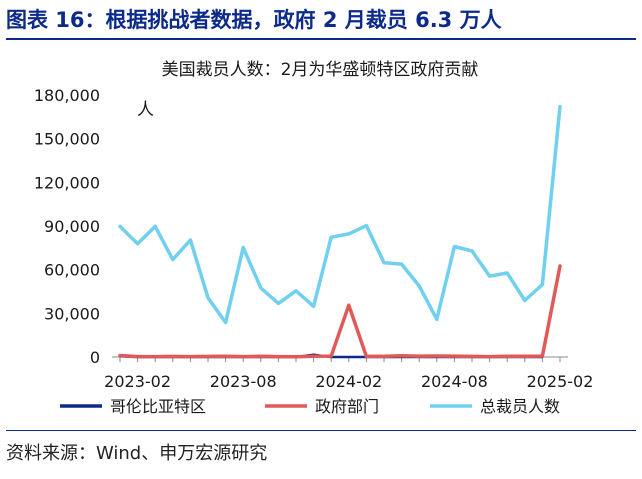 This screenshot has height=479, width=642. What do you see at coordinates (321, 430) in the screenshot?
I see `source-rule` at bounding box center [321, 430].